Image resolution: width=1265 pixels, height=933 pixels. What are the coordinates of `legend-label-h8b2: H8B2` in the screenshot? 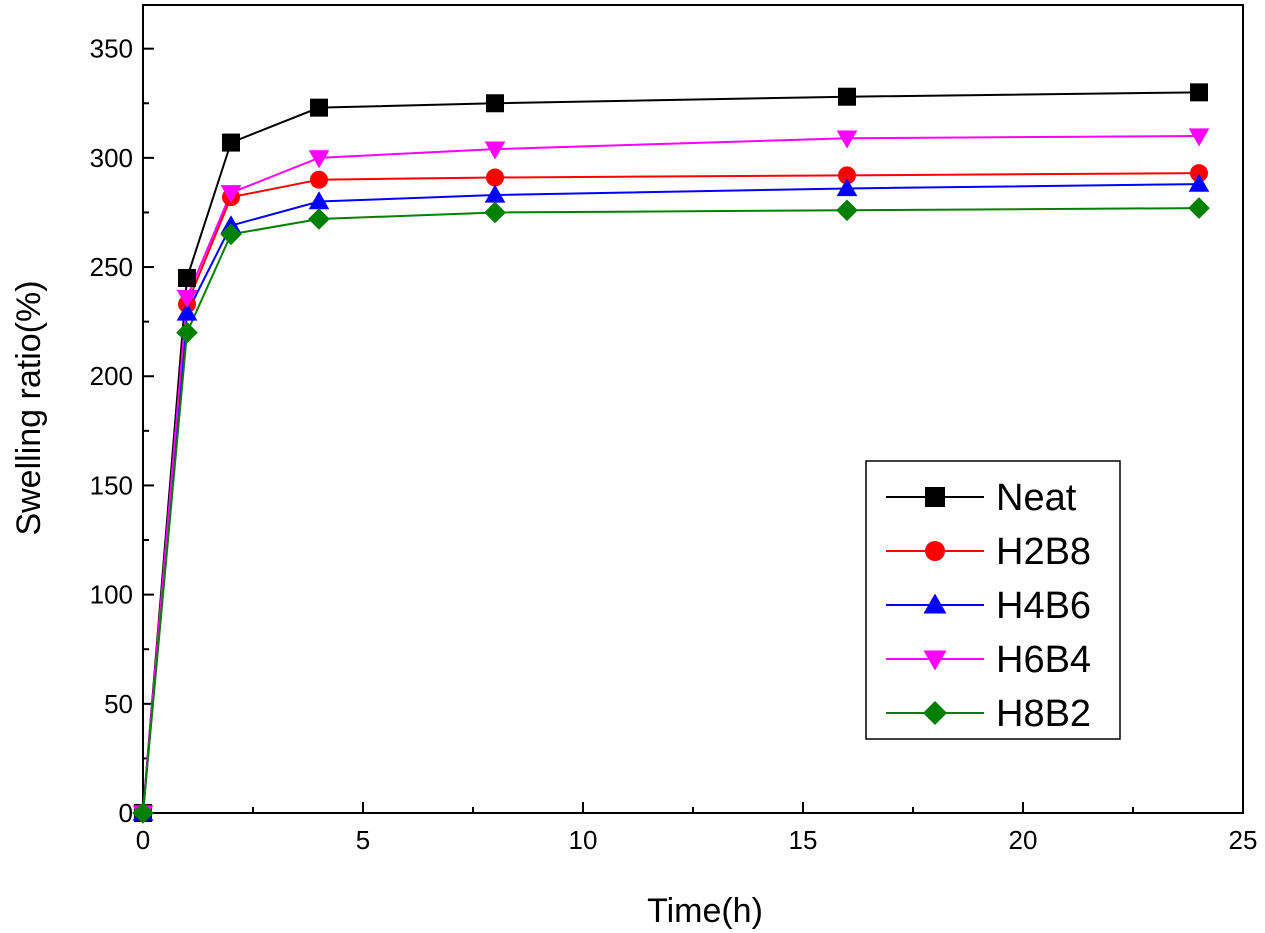 It's located at (1043, 714).